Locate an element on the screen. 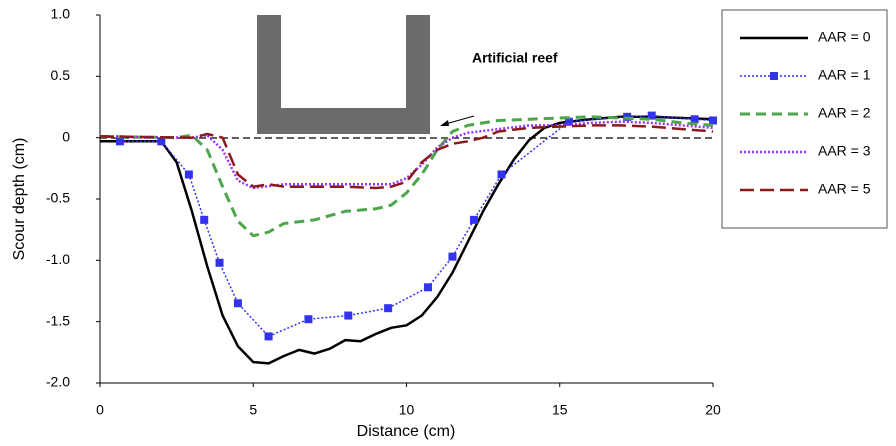 This screenshot has height=446, width=896. x-tick-label: 20 is located at coordinates (713, 410).